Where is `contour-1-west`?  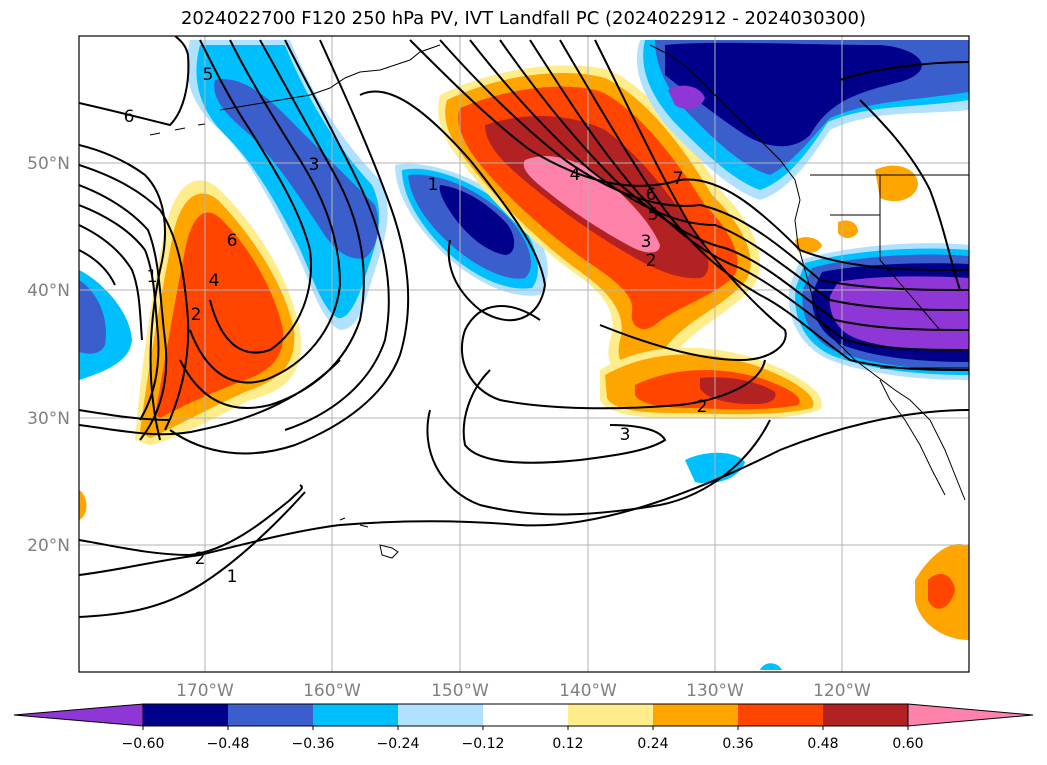
contour-1-west is located at coordinates (289, 247).